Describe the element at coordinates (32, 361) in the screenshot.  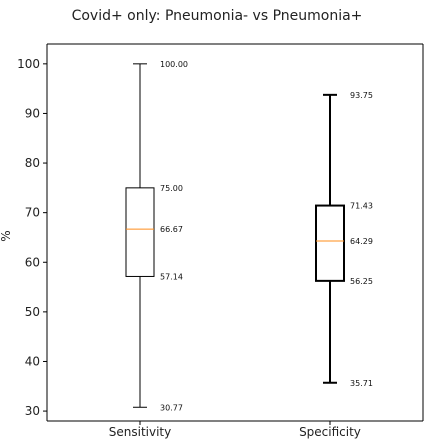
I see `y-tick-label: 40` at that location.